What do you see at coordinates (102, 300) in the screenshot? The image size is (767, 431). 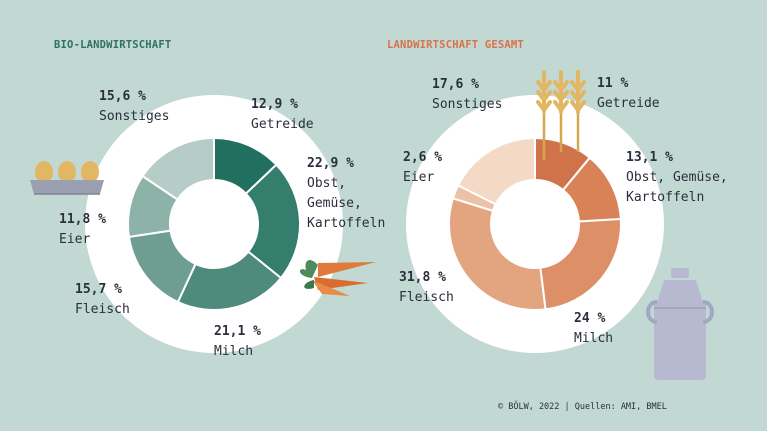 I see `bio-label-fleisch: 15,7 % Fleisch` at bounding box center [102, 300].